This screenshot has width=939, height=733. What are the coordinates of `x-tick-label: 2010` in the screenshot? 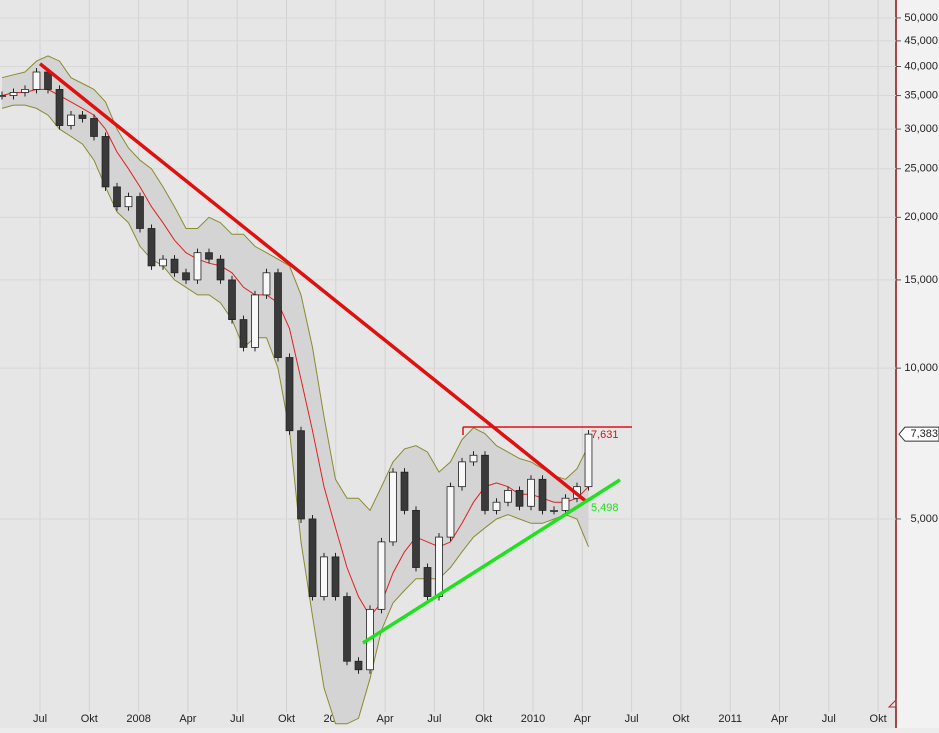 It's located at (533, 719).